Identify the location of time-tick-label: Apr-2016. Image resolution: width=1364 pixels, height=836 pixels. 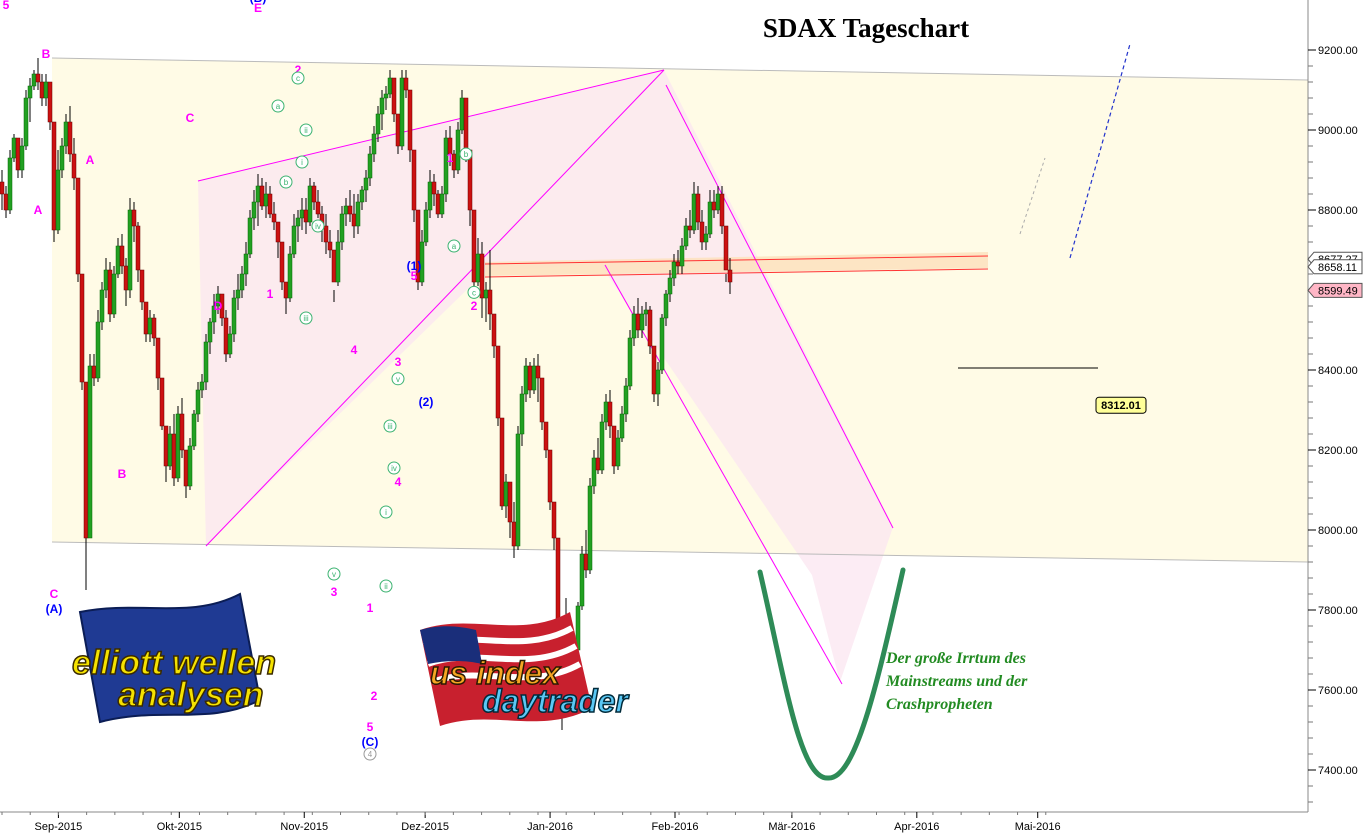
(916, 827).